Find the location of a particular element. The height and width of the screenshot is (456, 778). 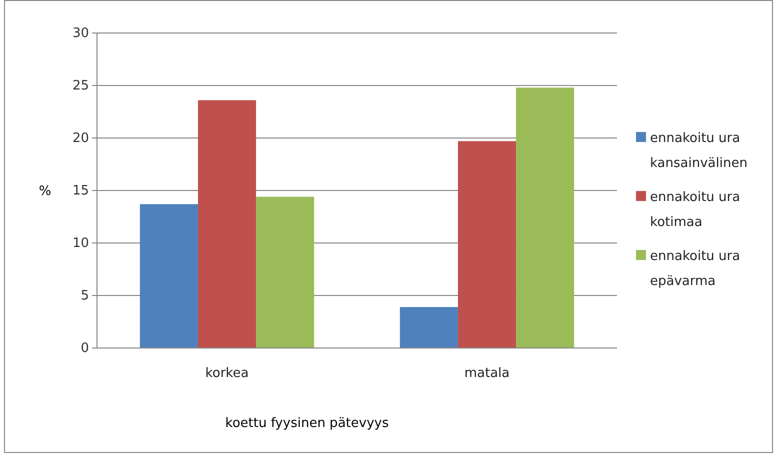

y-tick-label: 30 is located at coordinates (80, 34).